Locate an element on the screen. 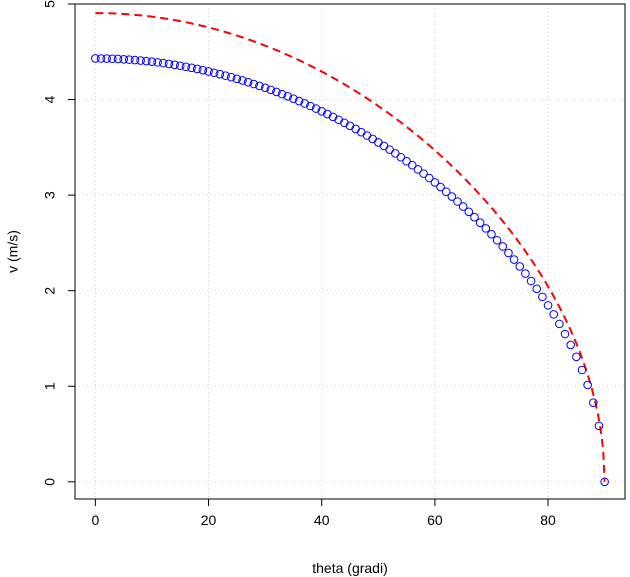 The width and height of the screenshot is (630, 577). y-tick-label: 4 is located at coordinates (50, 99).